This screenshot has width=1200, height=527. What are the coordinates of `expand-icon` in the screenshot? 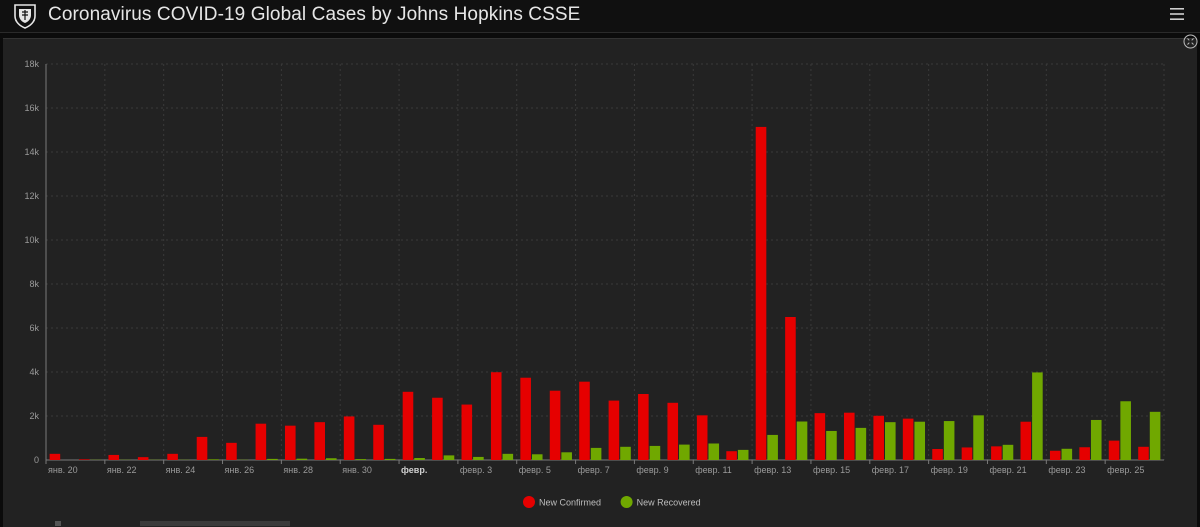 It's located at (1190, 41).